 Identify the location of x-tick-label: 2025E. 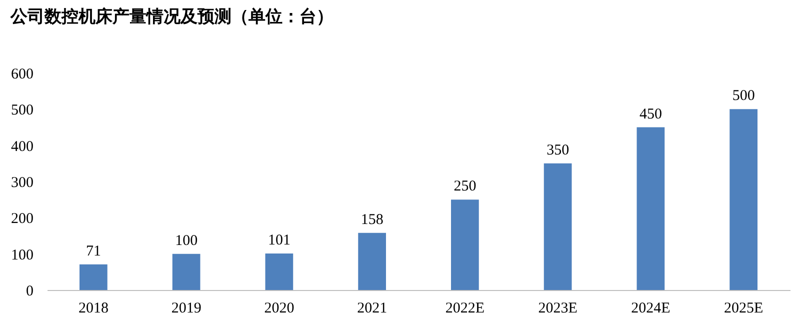
(744, 308).